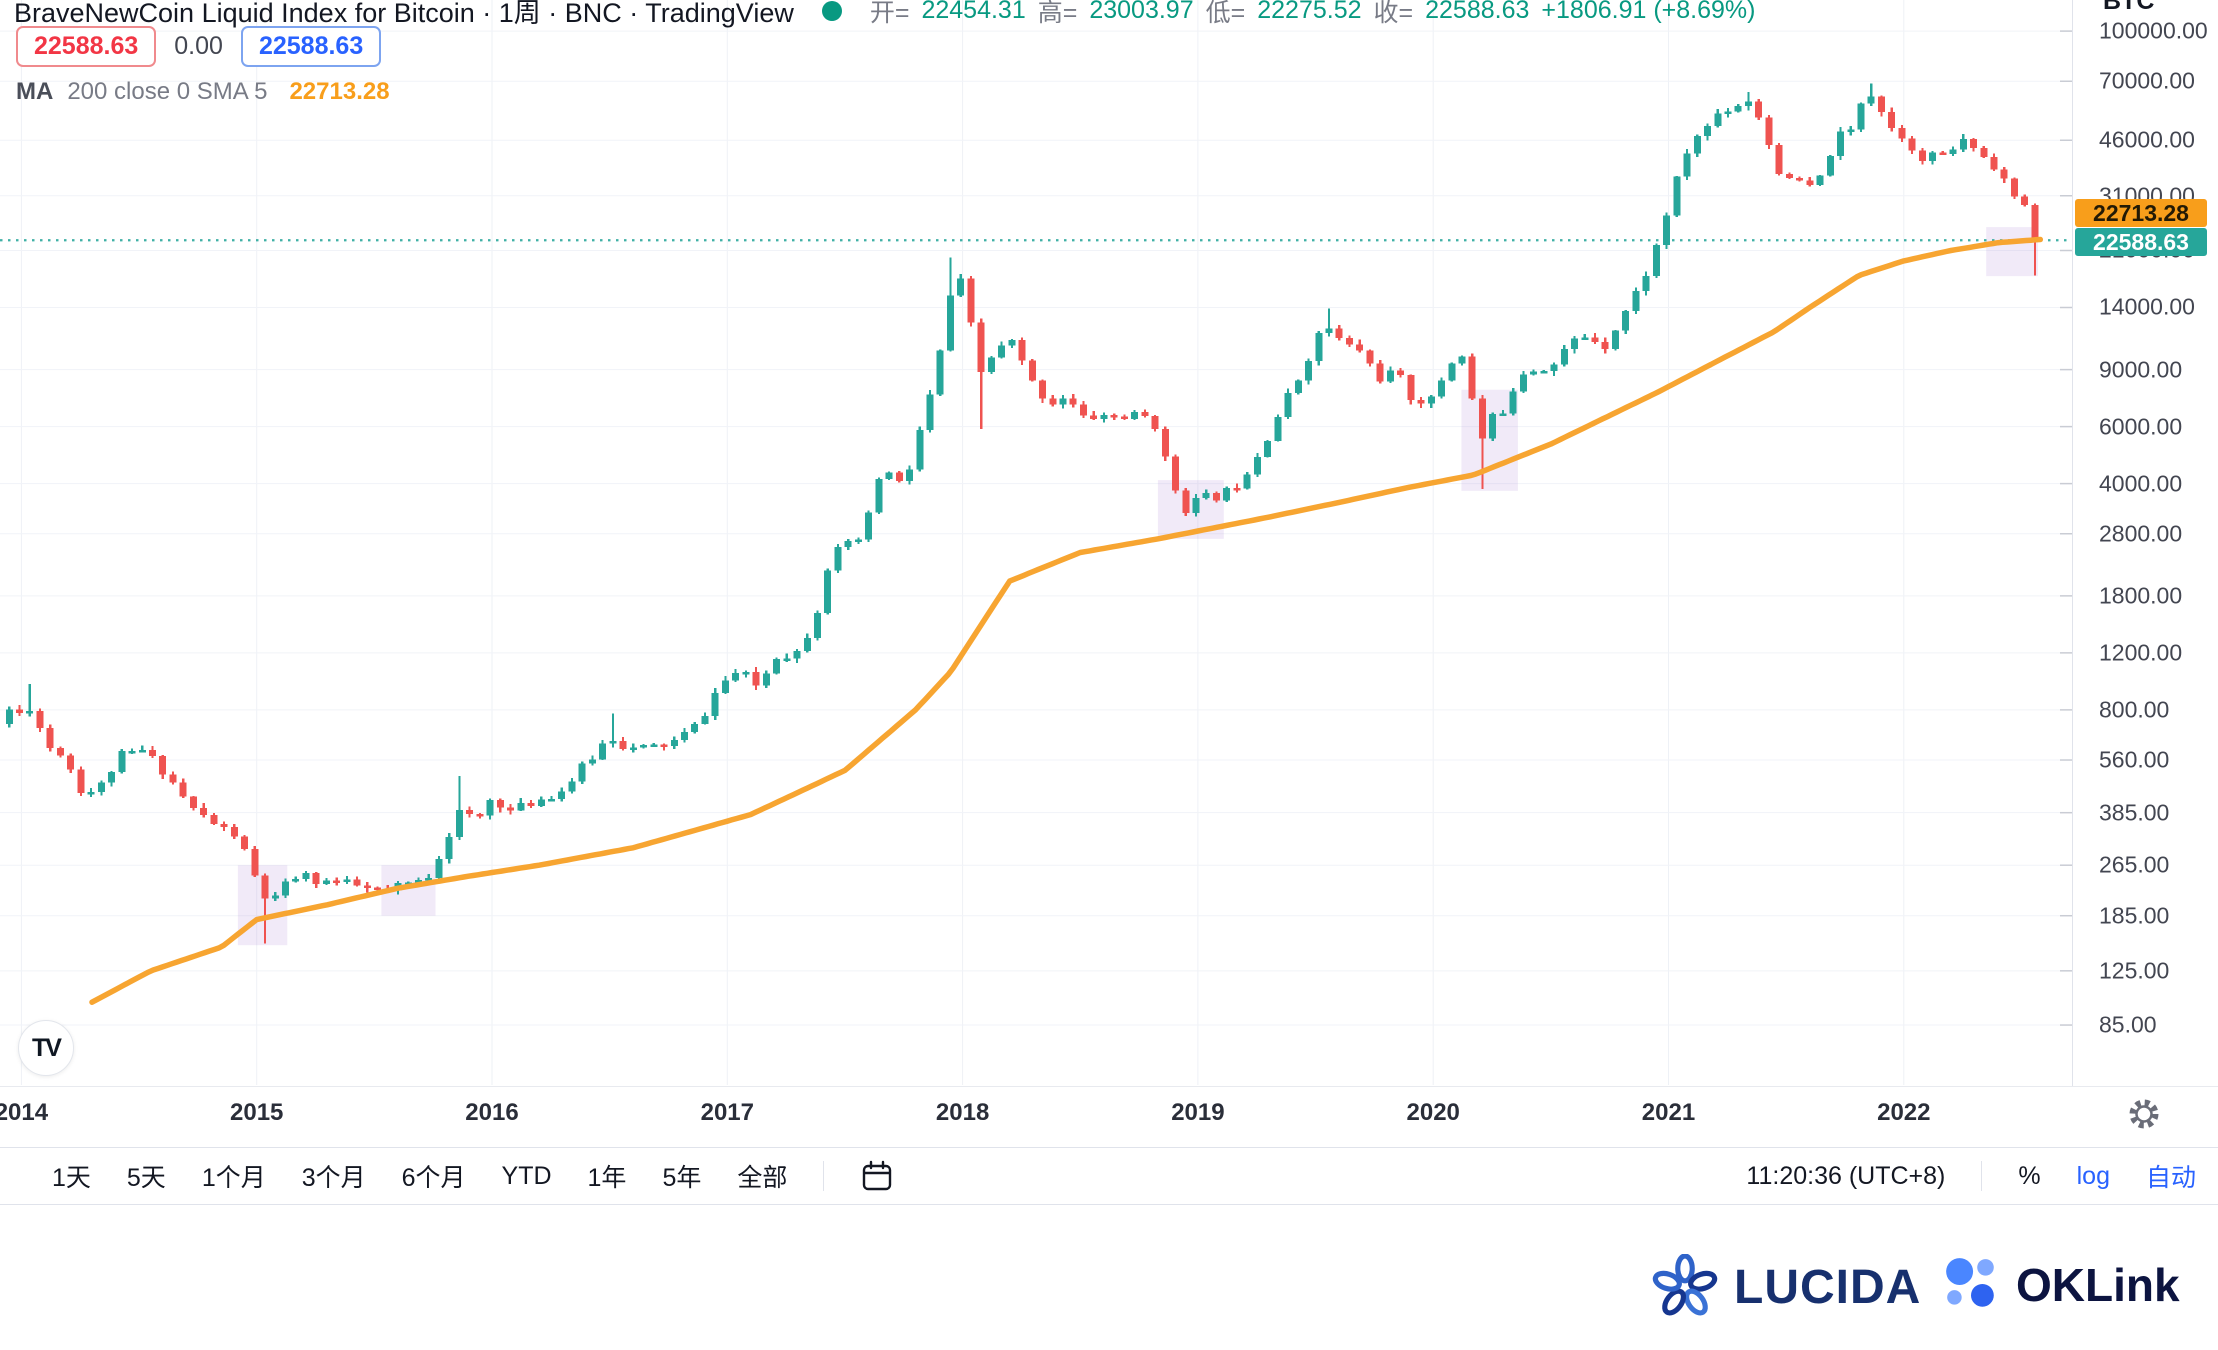 The image size is (2218, 1350). Describe the element at coordinates (877, 1176) in the screenshot. I see `go-to-date-calendar-icon` at that location.